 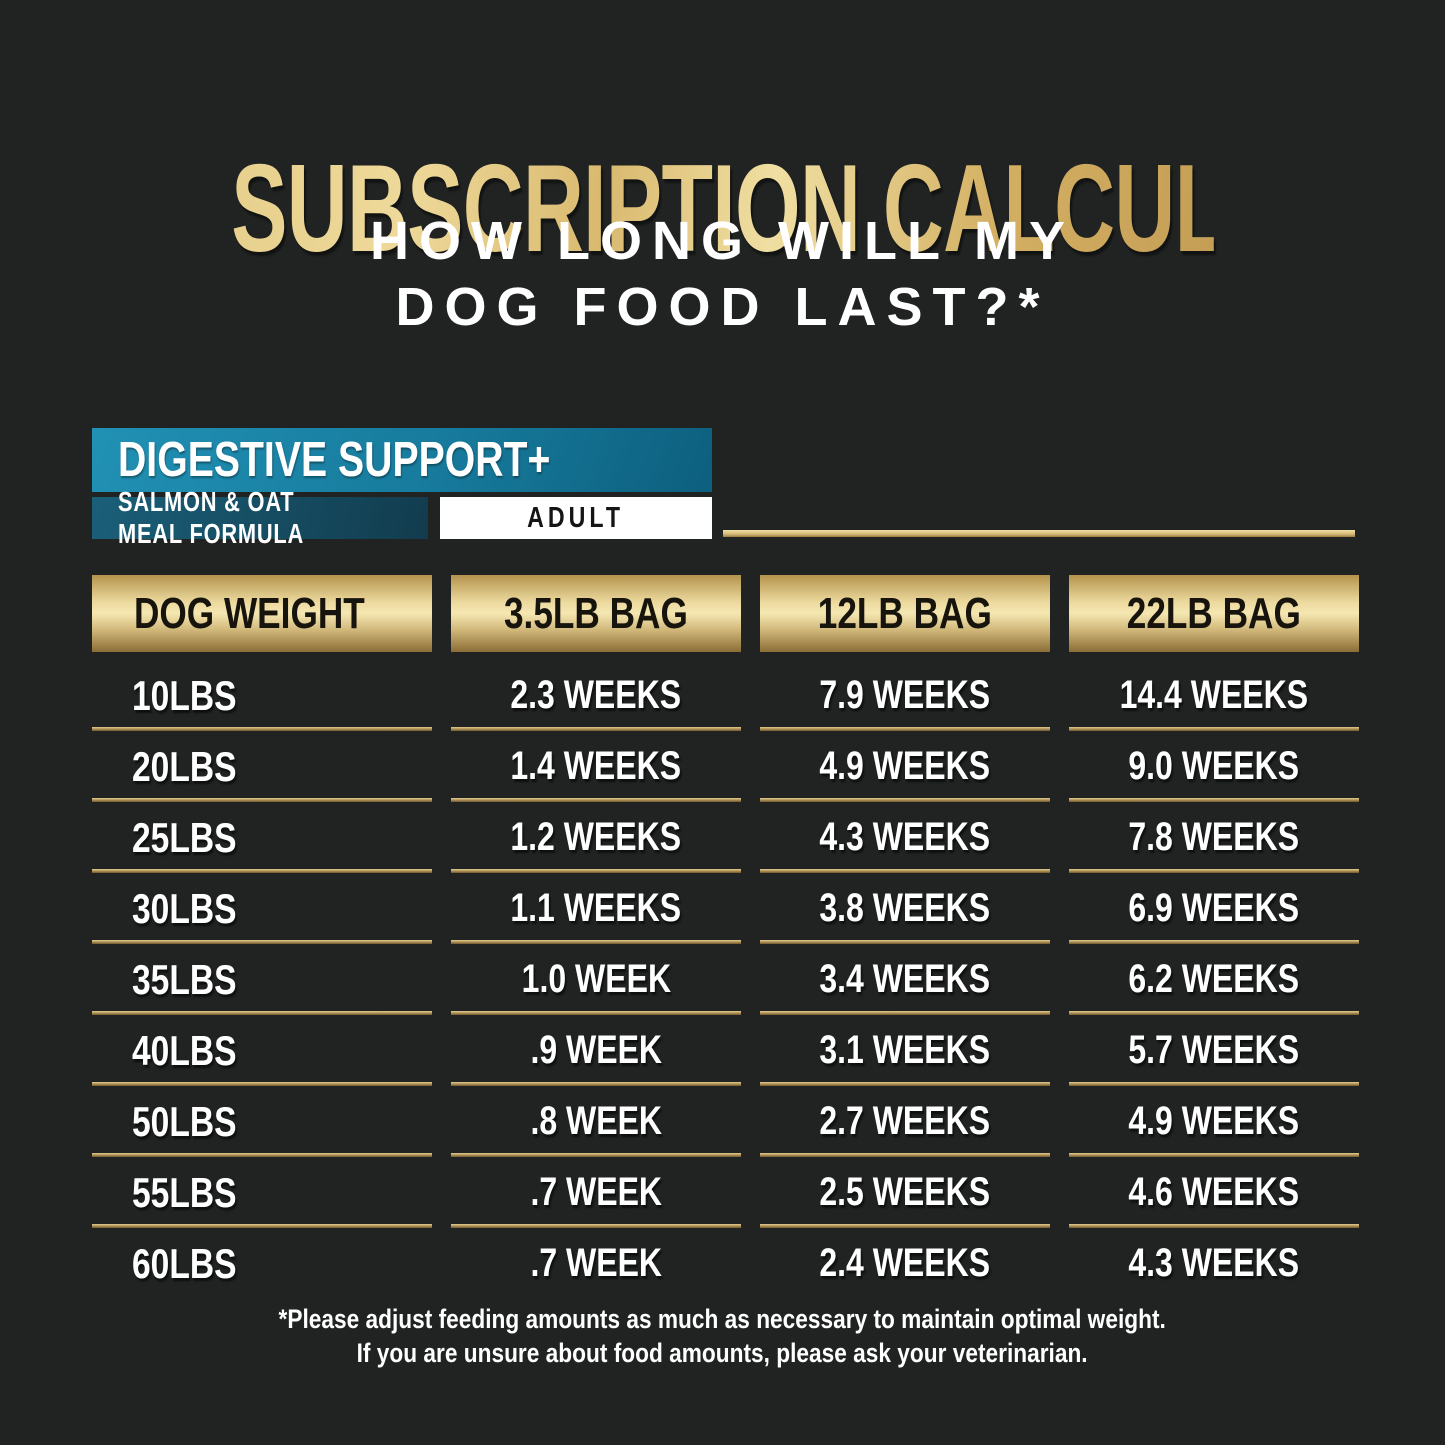 What do you see at coordinates (596, 979) in the screenshot?
I see `weeks-cell-3-5lb: 1.0 WEEK` at bounding box center [596, 979].